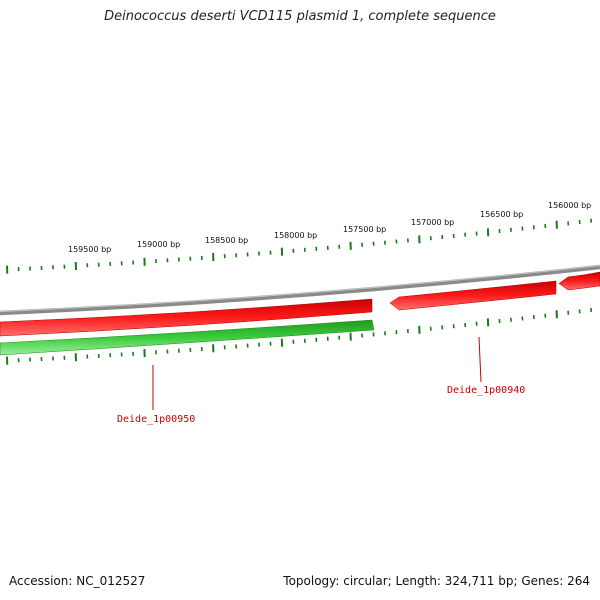 This screenshot has width=600, height=600. Describe the element at coordinates (186, 317) in the screenshot. I see `gene-arrow-deide-1p00950` at that location.